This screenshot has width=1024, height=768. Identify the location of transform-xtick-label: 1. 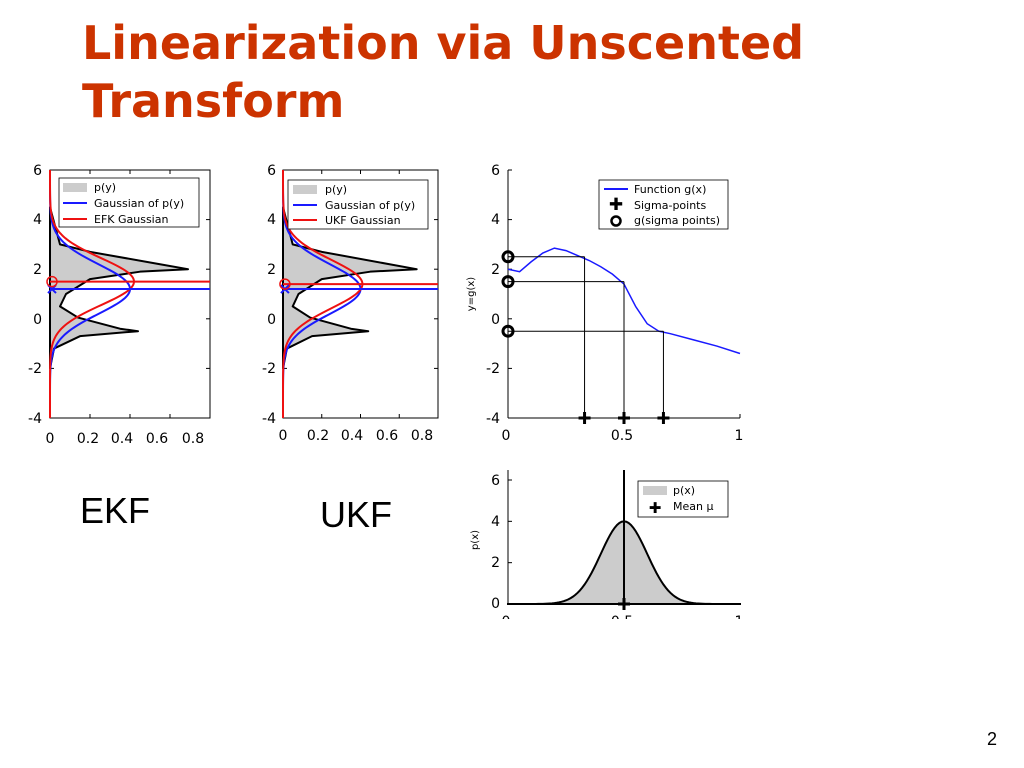
(739, 436).